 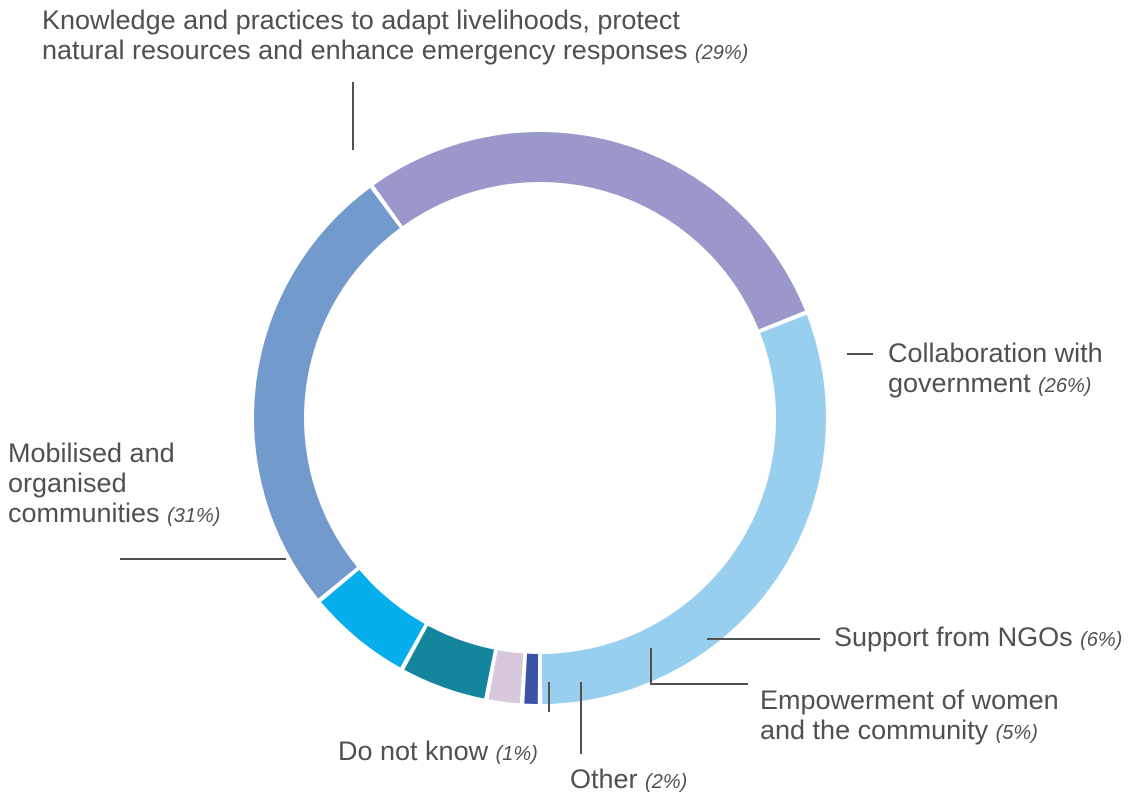 What do you see at coordinates (353, 116) in the screenshot?
I see `leader-line-knowledge` at bounding box center [353, 116].